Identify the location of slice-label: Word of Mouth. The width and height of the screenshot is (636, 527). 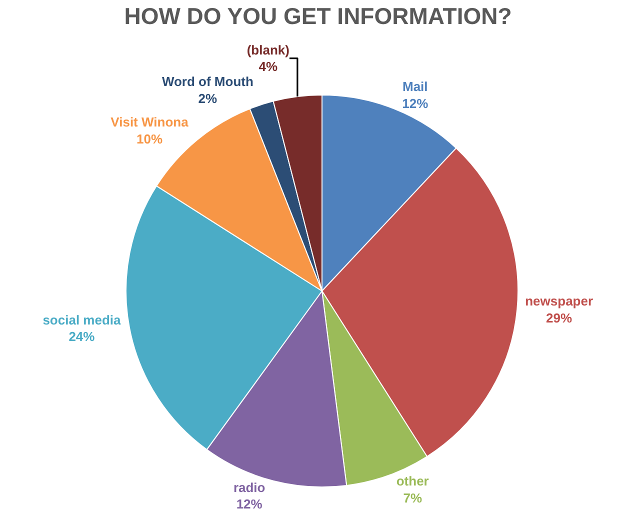
(208, 82).